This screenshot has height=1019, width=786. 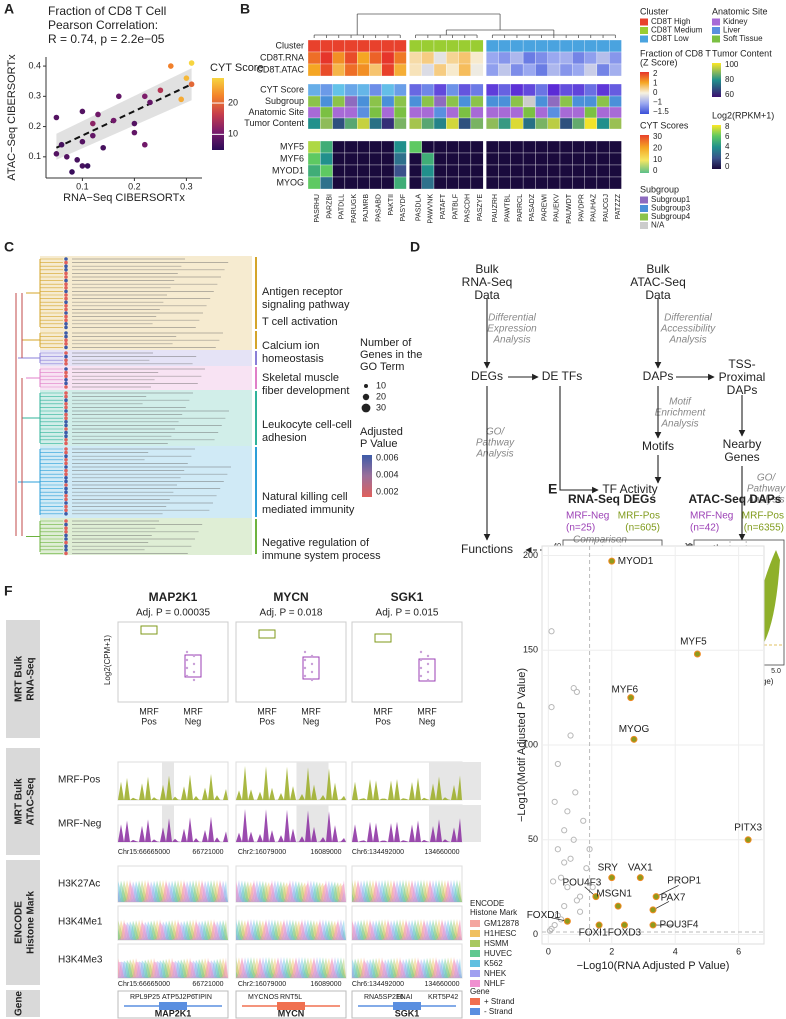 I want to click on point-label: PROP1, so click(x=684, y=880).